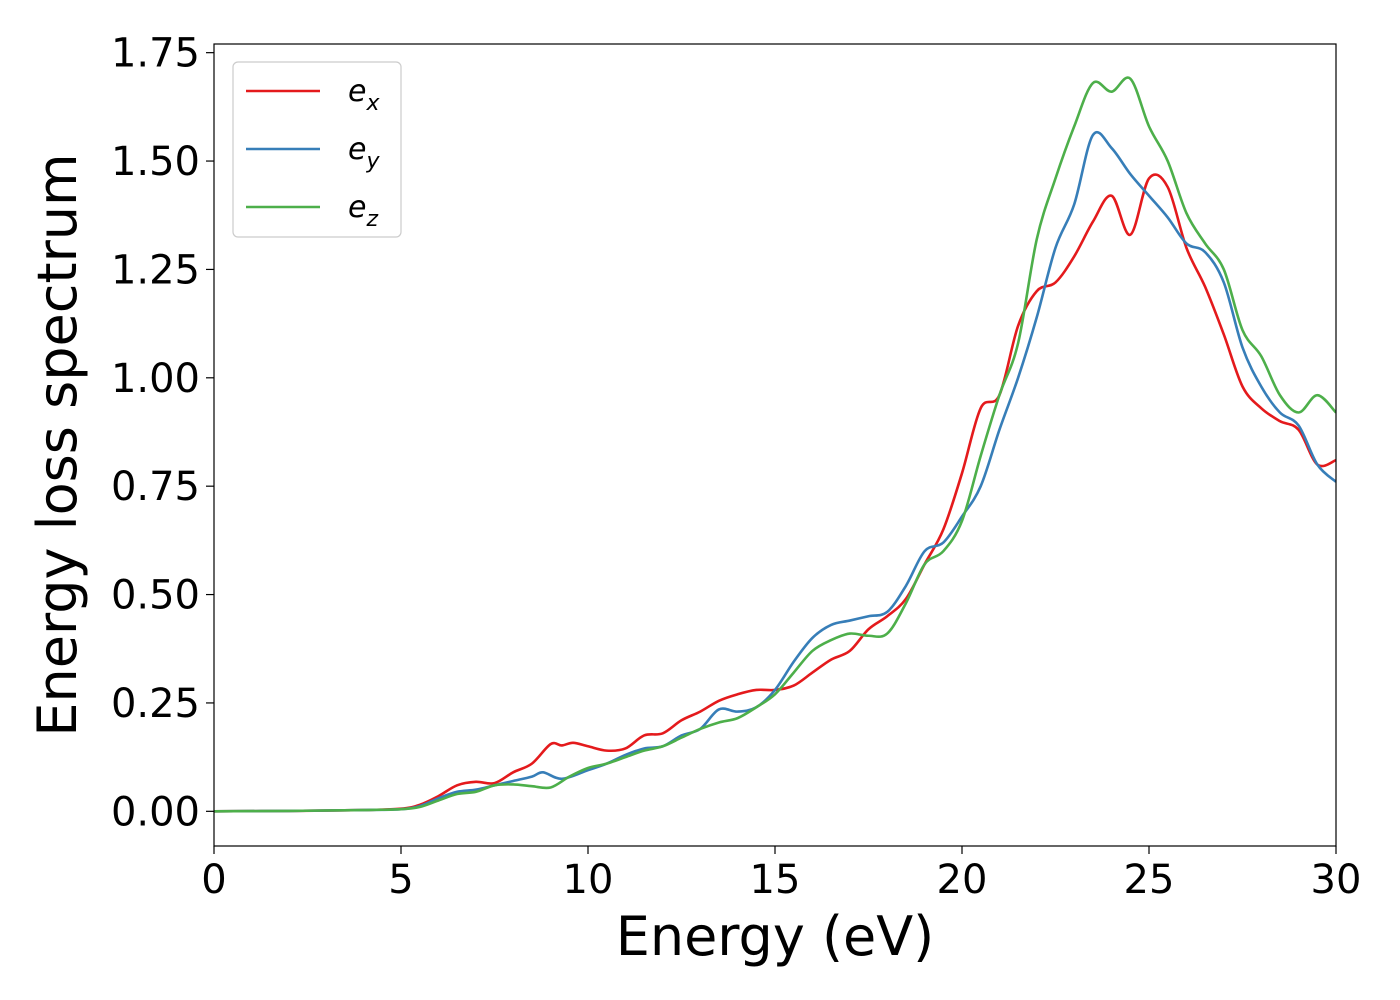 This screenshot has height=1000, width=1400. Describe the element at coordinates (155, 54) in the screenshot. I see `y-tick-label: 1.75` at that location.